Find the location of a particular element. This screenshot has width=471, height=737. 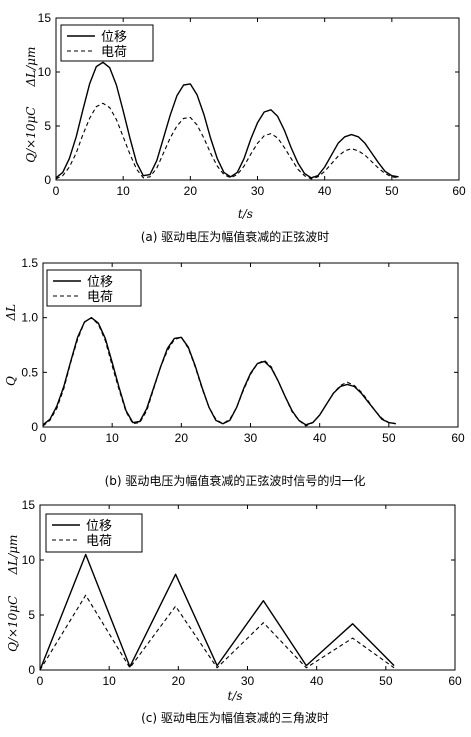

panel-caption: (b) 驱动电压为幅值衰减的正弦波时信号的归一化 is located at coordinates (235, 480).